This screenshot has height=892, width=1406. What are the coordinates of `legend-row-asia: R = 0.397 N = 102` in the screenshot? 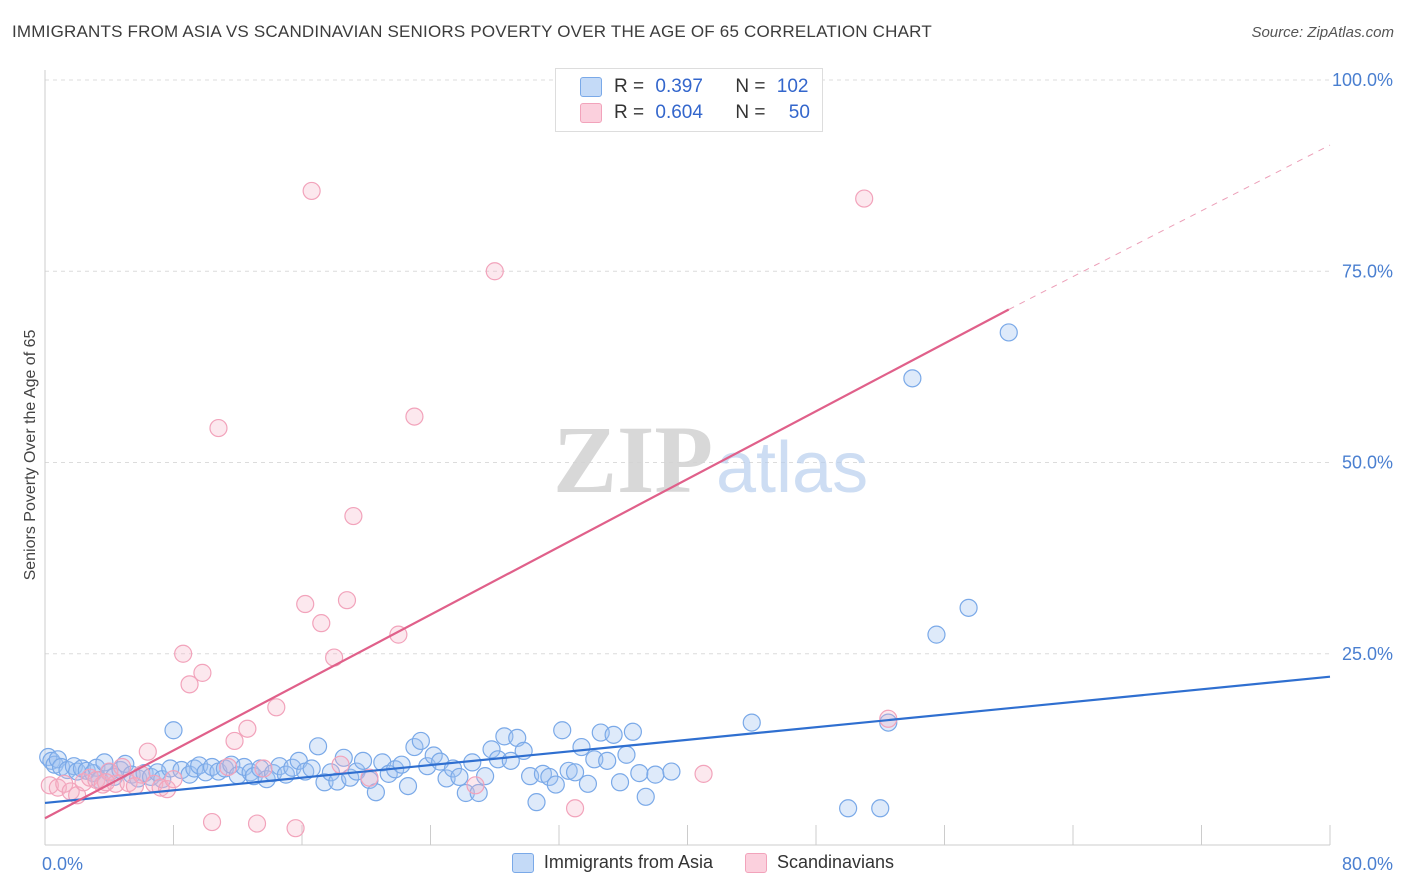 It's located at (694, 87).